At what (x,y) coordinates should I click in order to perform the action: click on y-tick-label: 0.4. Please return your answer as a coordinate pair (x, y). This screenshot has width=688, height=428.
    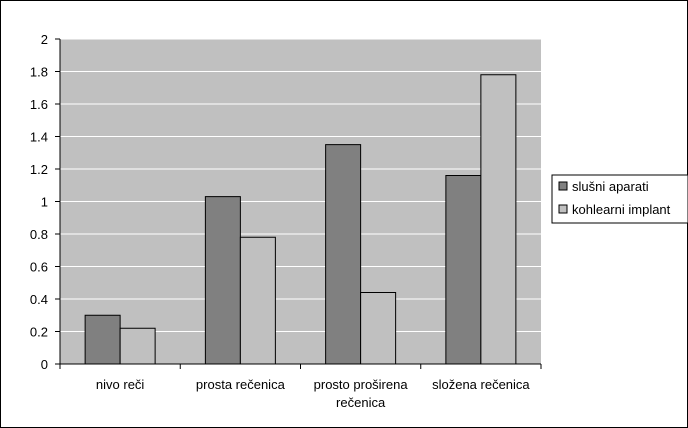
    Looking at the image, I should click on (39, 299).